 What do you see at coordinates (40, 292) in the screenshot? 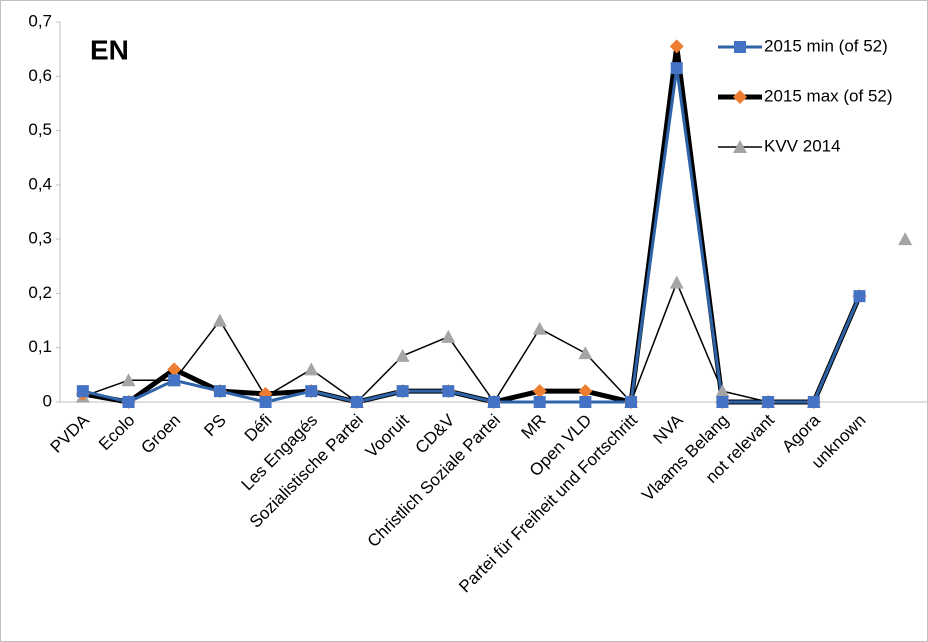
I see `y-tick-label: 0,2` at bounding box center [40, 292].